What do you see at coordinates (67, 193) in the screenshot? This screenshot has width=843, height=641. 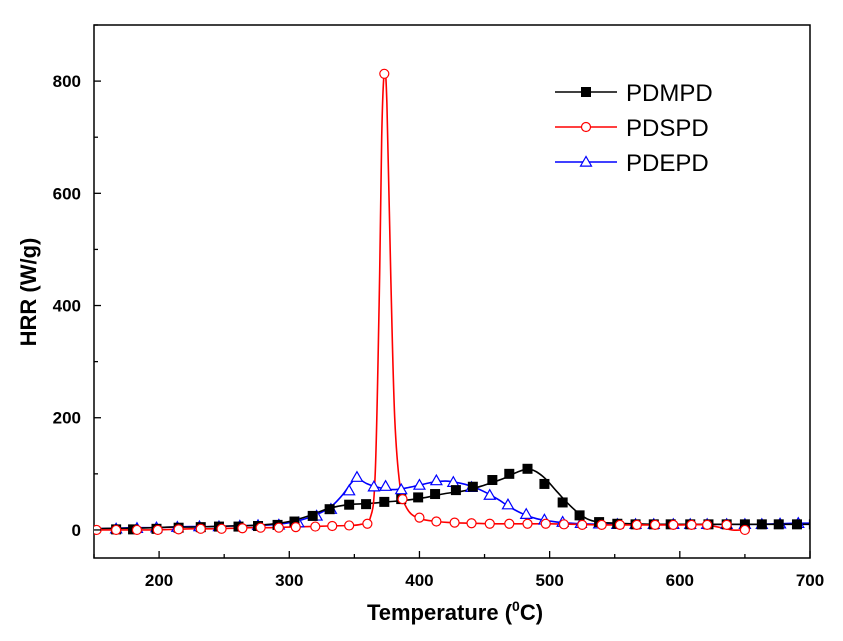 I see `y-tick-label: 600` at bounding box center [67, 193].